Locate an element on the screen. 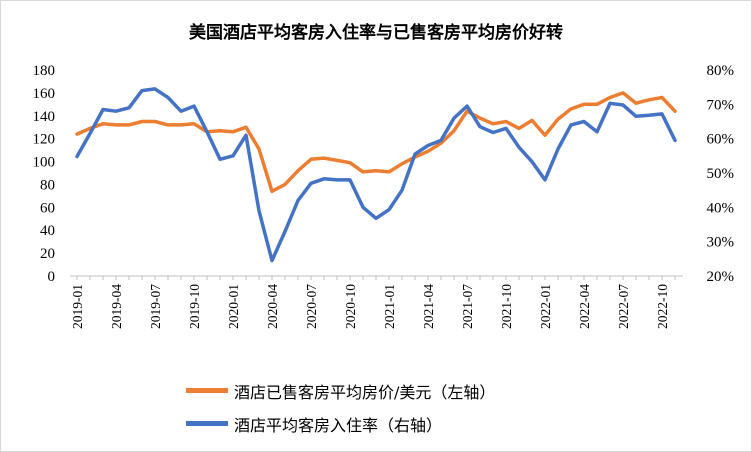  x-tick-label: 2022-01 is located at coordinates (545, 306).